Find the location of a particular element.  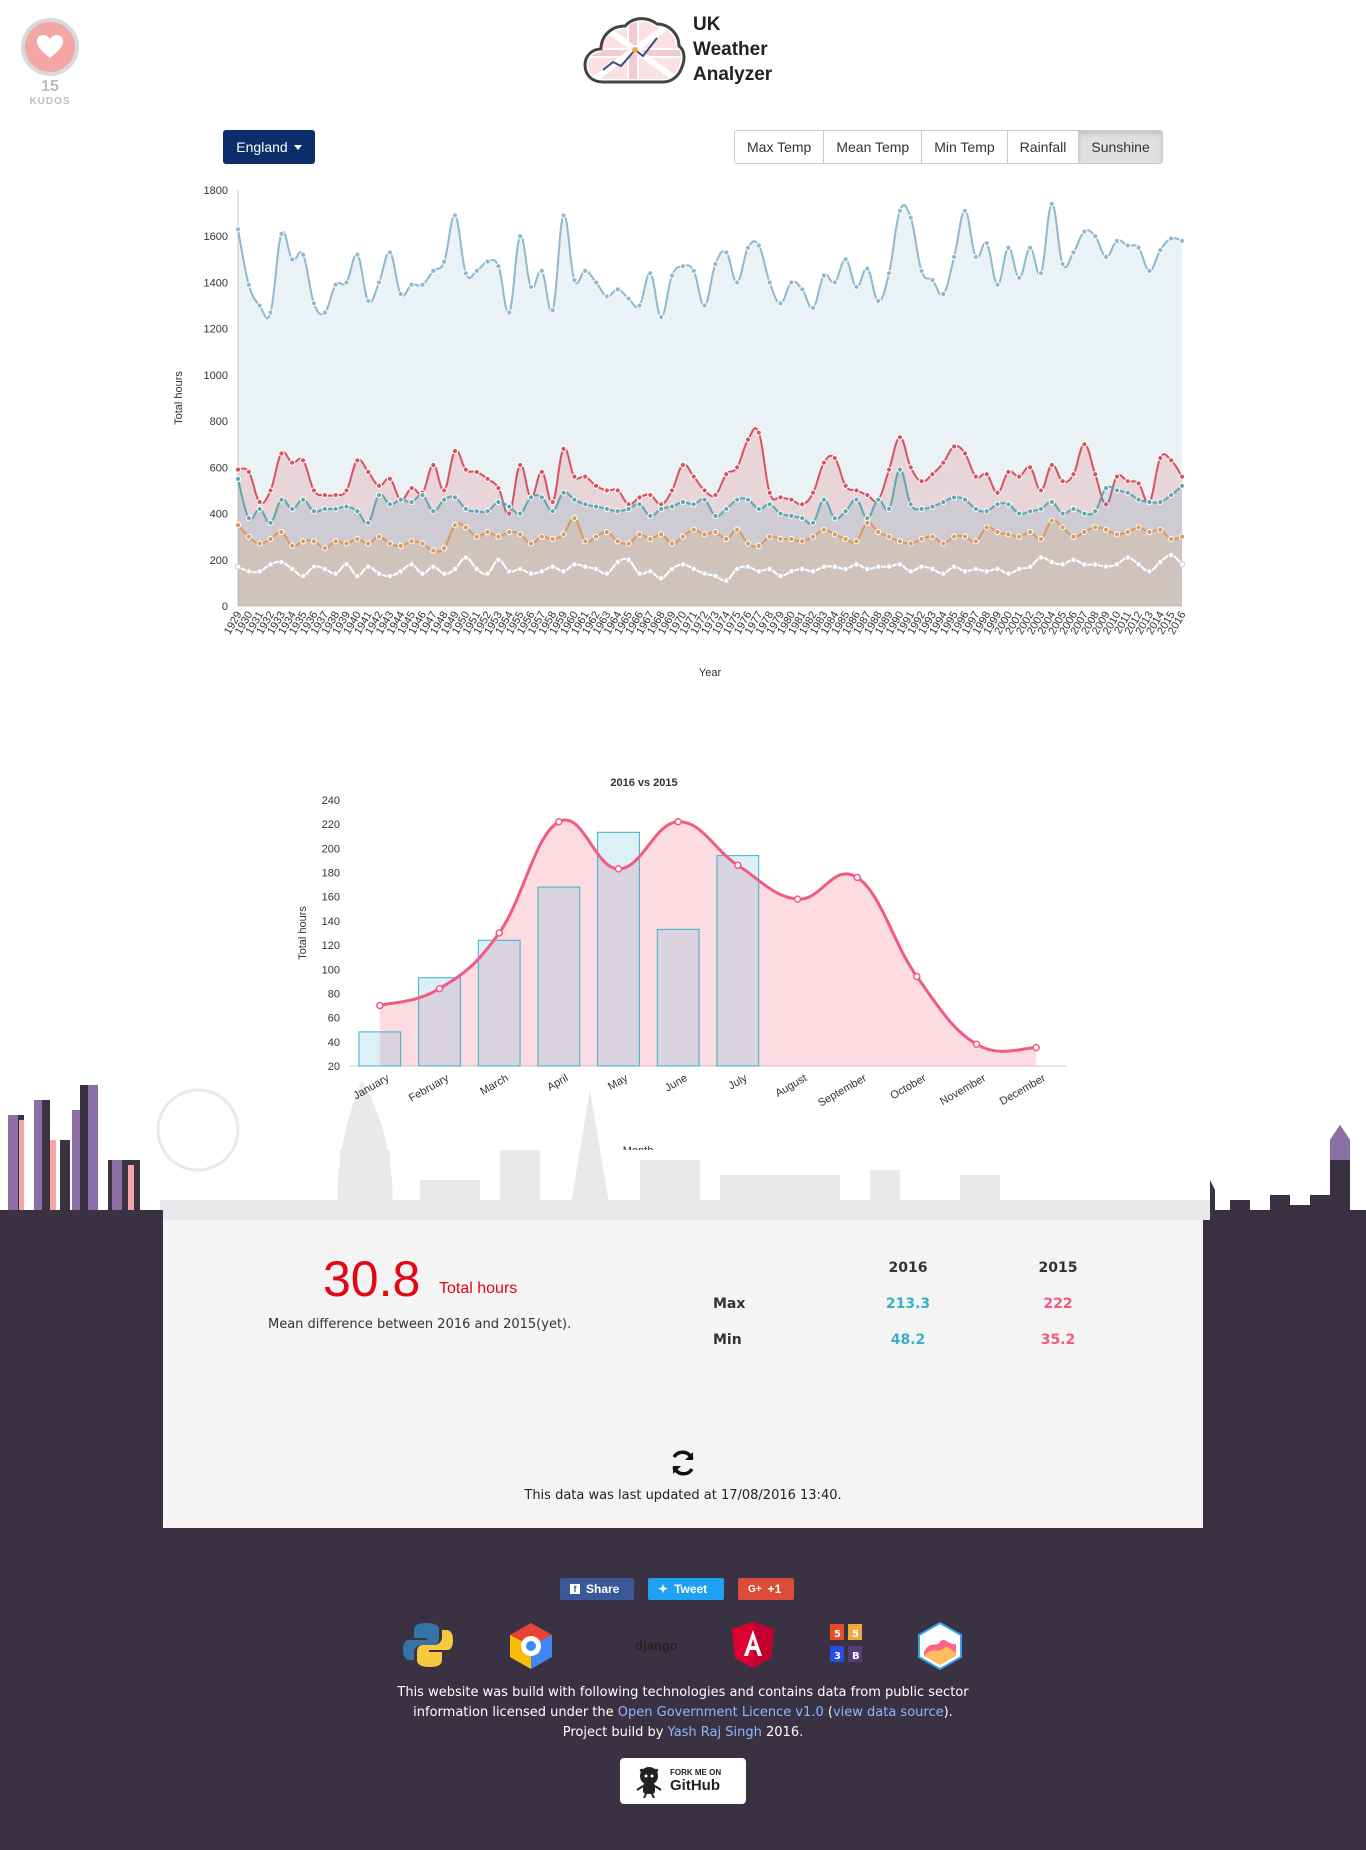

region-dropdown: England is located at coordinates (269, 147).